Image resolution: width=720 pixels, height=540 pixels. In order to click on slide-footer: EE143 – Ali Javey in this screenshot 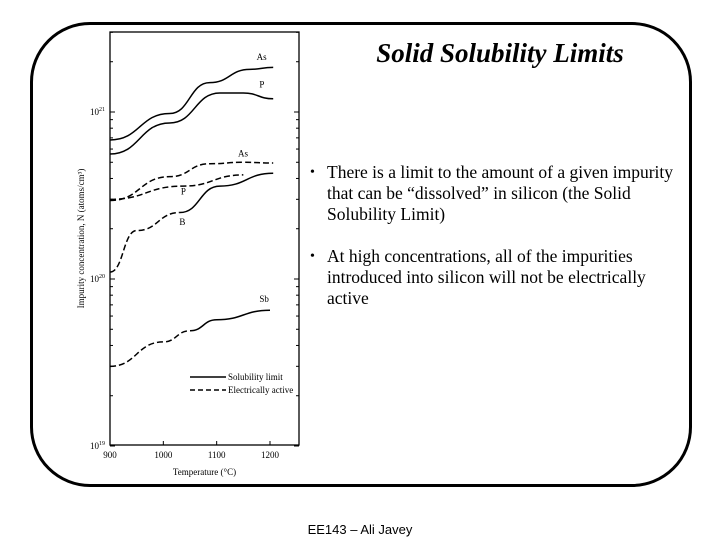, I will do `click(360, 529)`.